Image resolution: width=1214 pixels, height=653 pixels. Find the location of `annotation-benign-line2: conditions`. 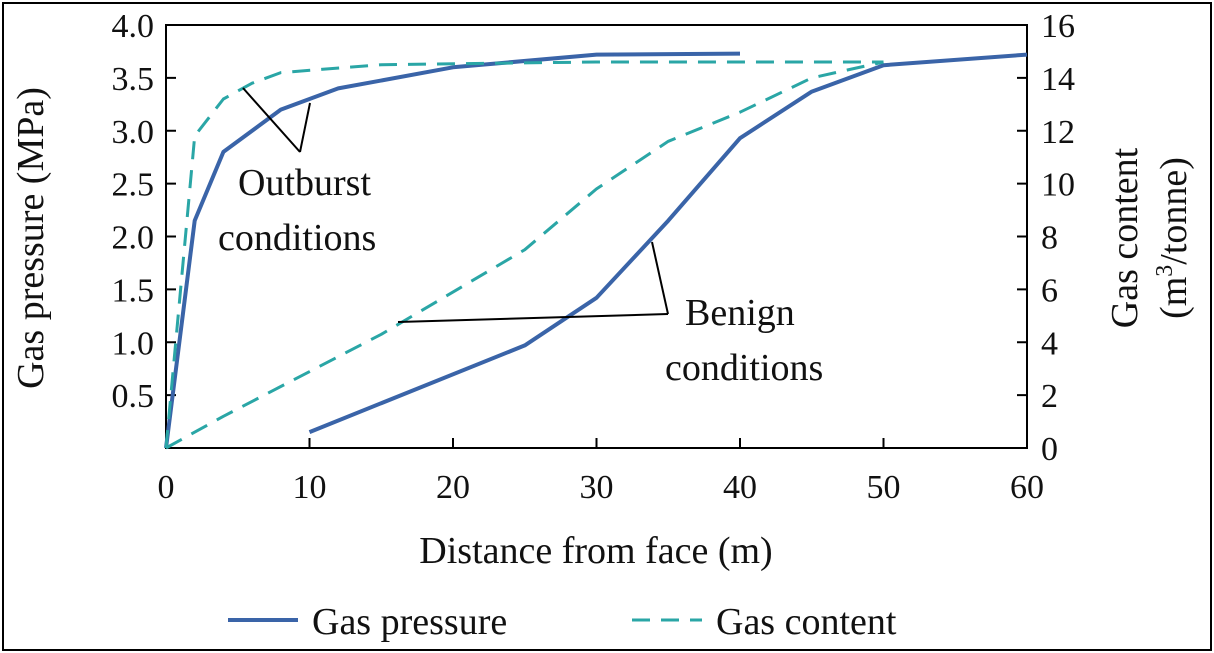

annotation-benign-line2: conditions is located at coordinates (744, 368).